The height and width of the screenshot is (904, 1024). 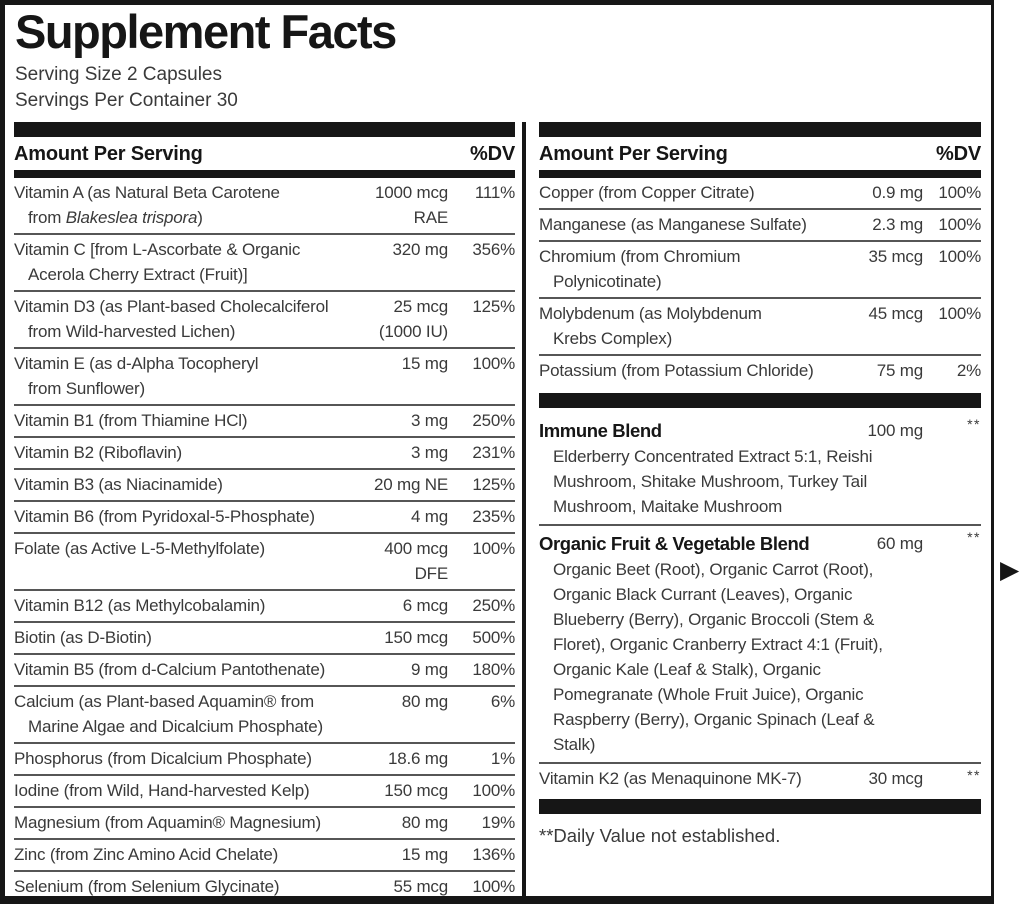 I want to click on nutrient-amount: 150 mcg, so click(x=416, y=790).